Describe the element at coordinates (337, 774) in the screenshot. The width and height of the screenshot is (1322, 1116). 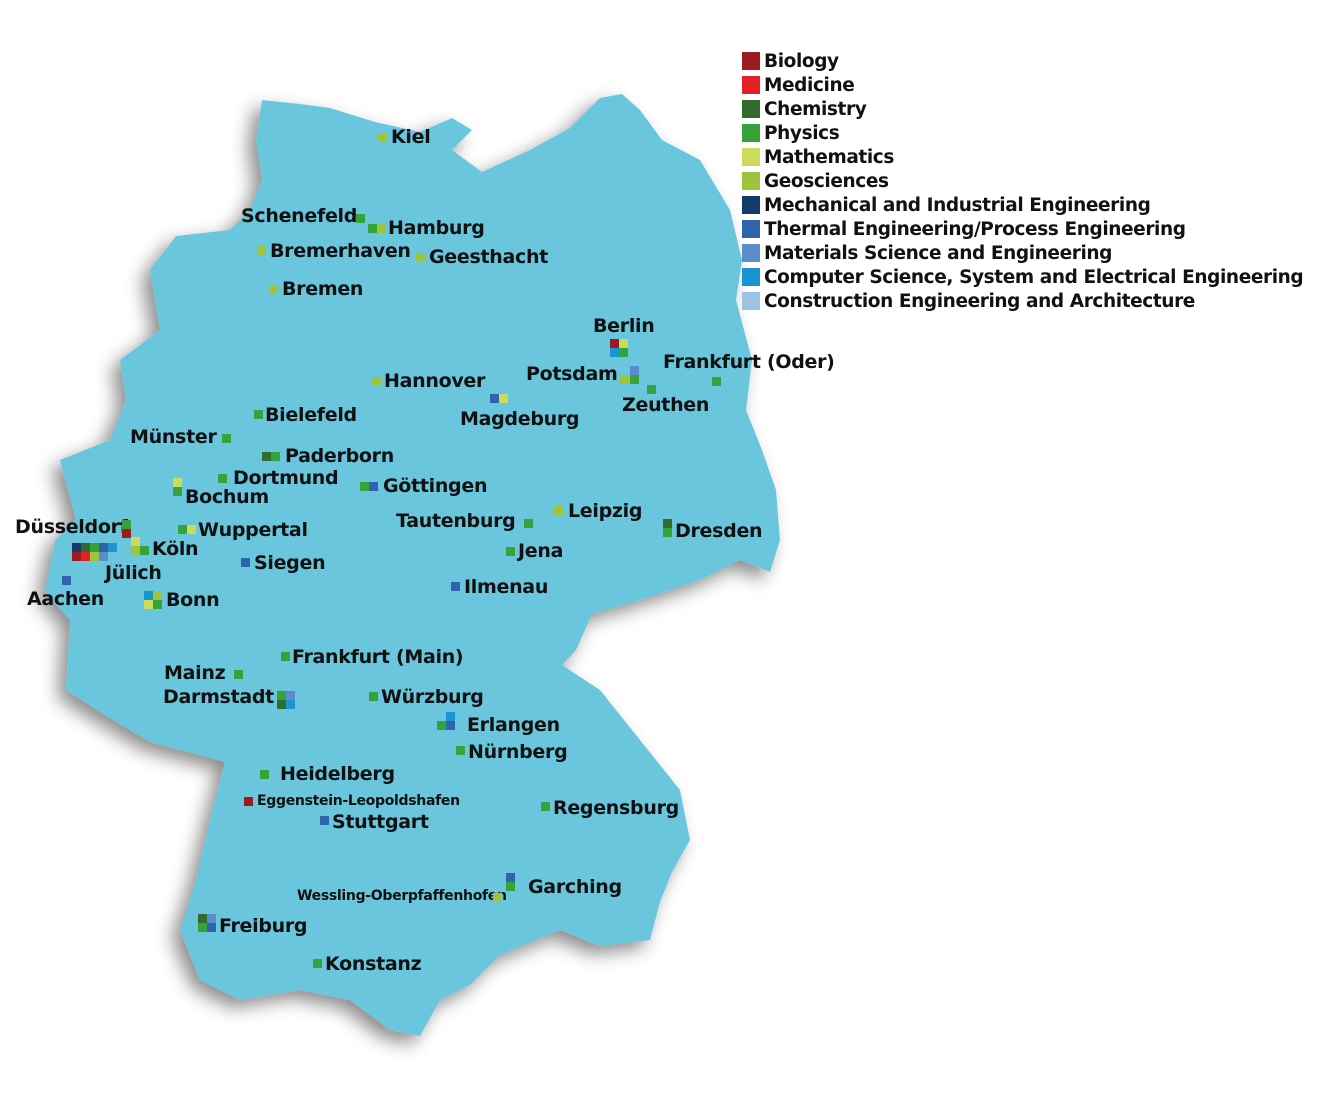
I see `city-label-heidelberg: Heidelberg` at that location.